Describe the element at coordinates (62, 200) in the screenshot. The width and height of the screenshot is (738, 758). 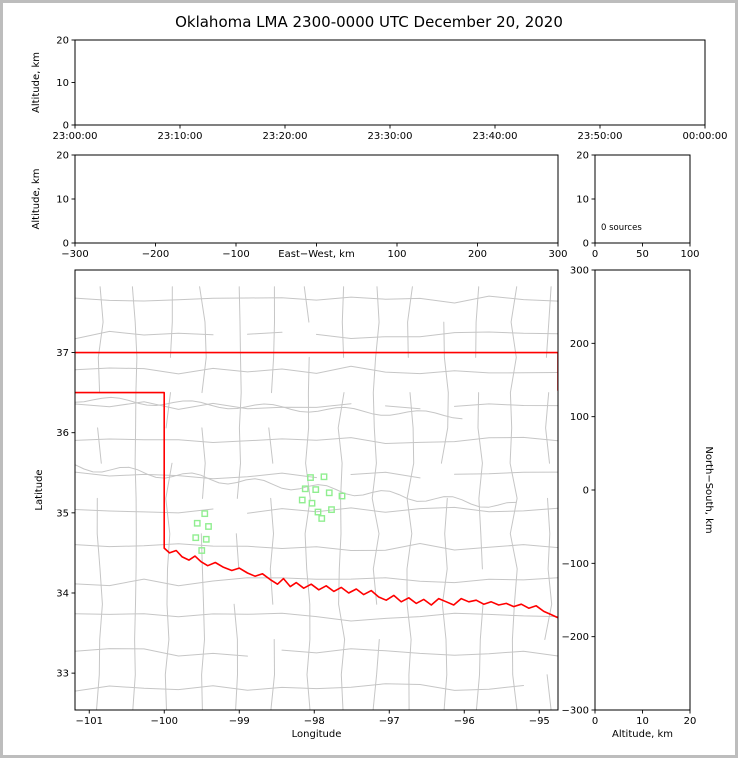
I see `y-tick-label: 10` at that location.